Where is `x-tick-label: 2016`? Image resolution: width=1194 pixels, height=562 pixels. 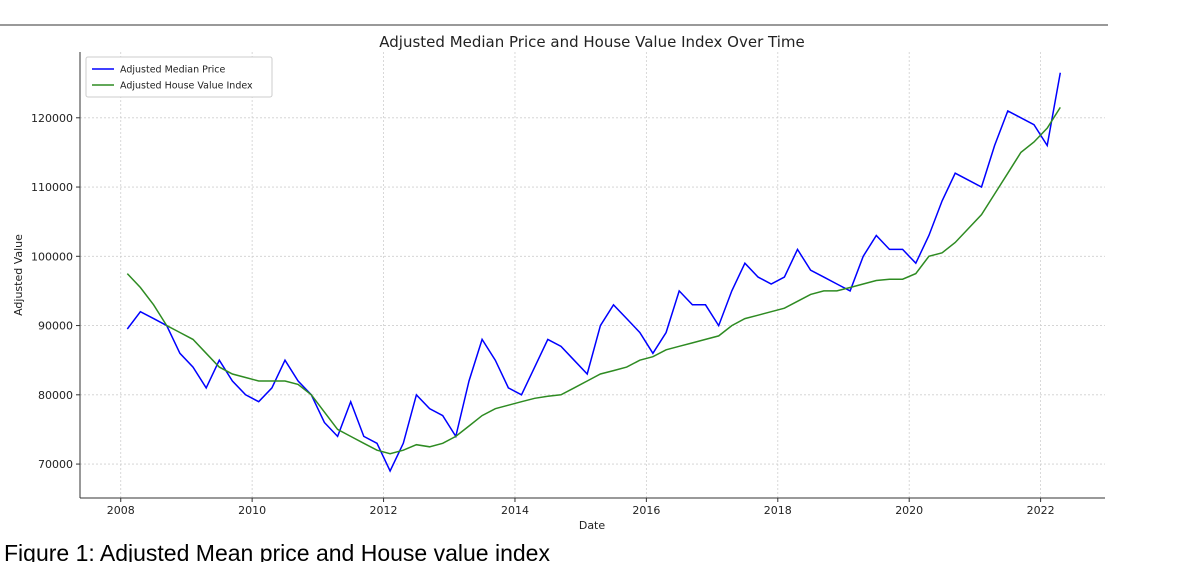
x-tick-label: 2016 is located at coordinates (646, 510).